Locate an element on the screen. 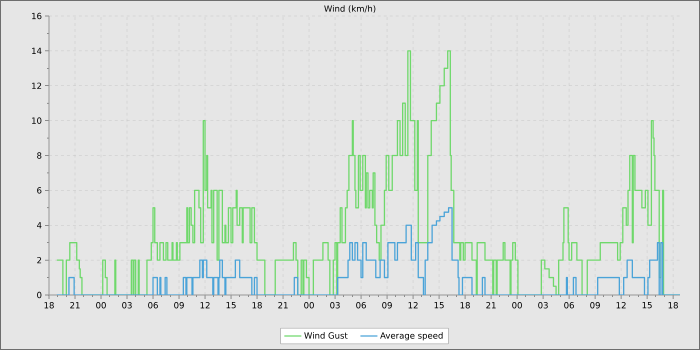 The height and width of the screenshot is (350, 700). legend-label: Wind Gust is located at coordinates (326, 335).